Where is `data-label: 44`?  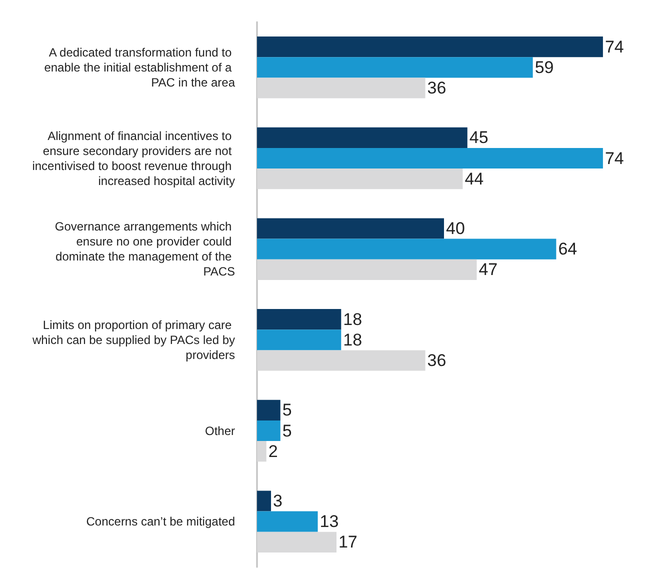 data-label: 44 is located at coordinates (474, 178).